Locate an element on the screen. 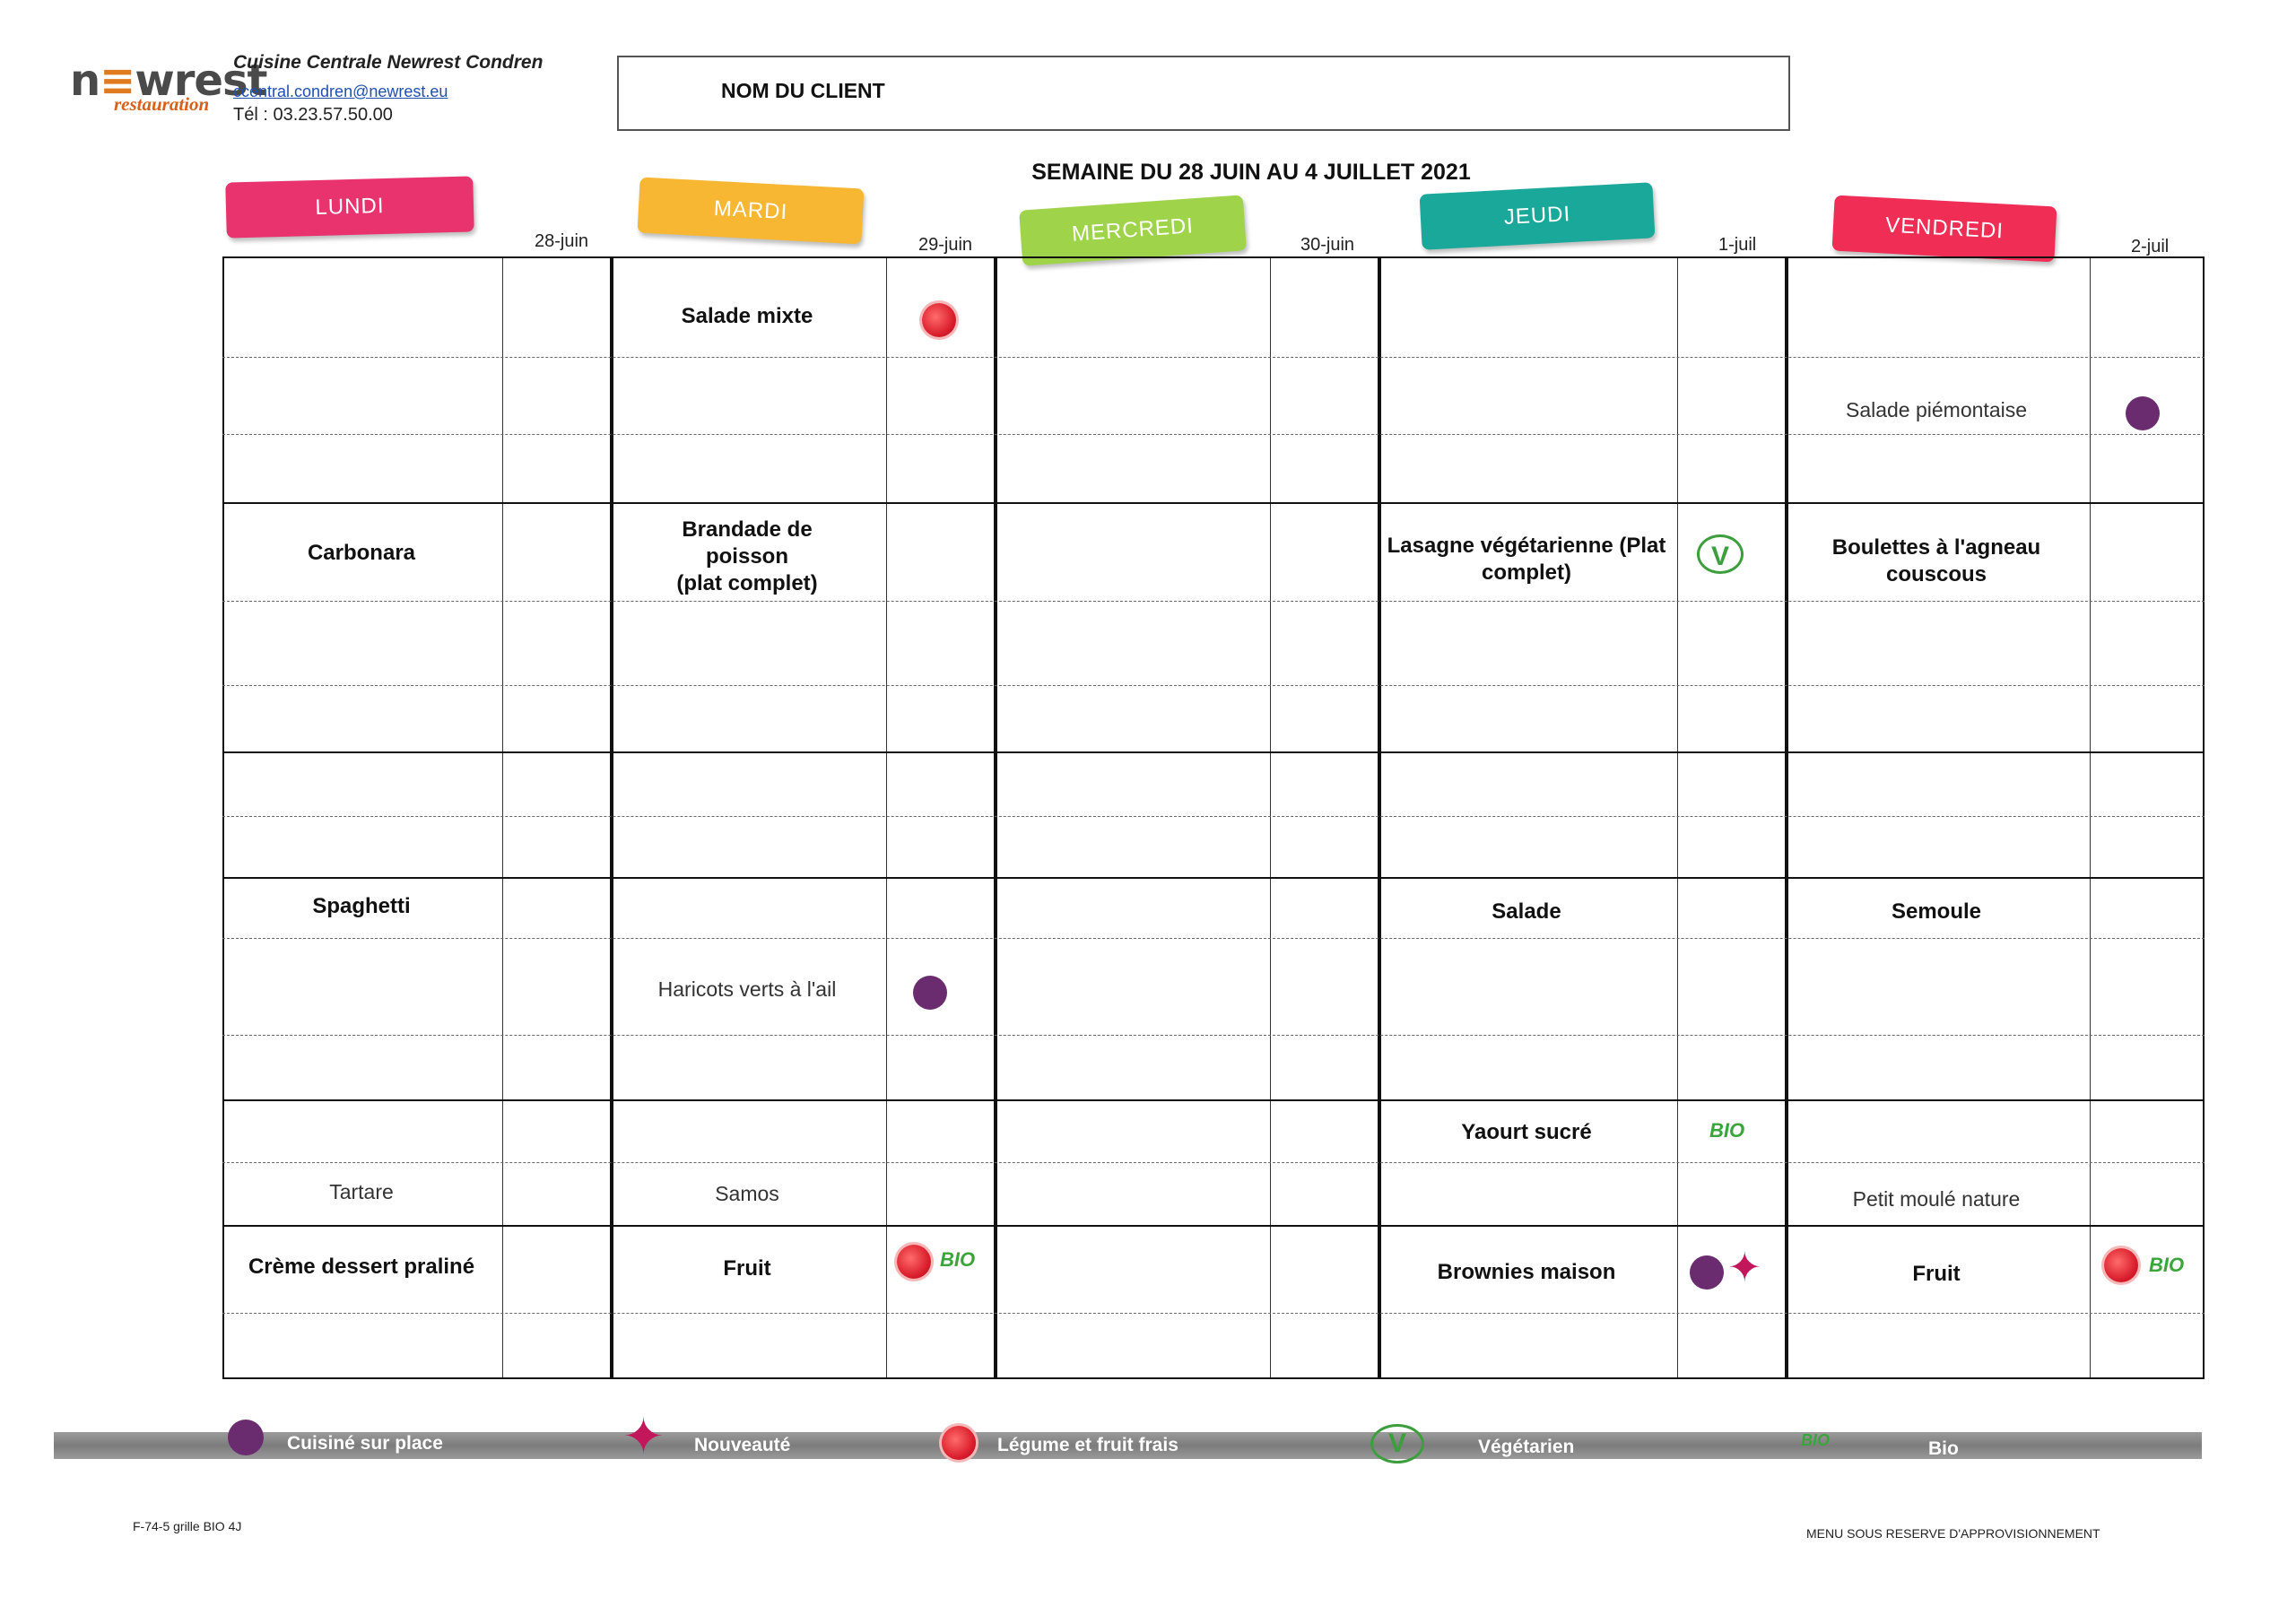  column-lundi is located at coordinates (417, 817).